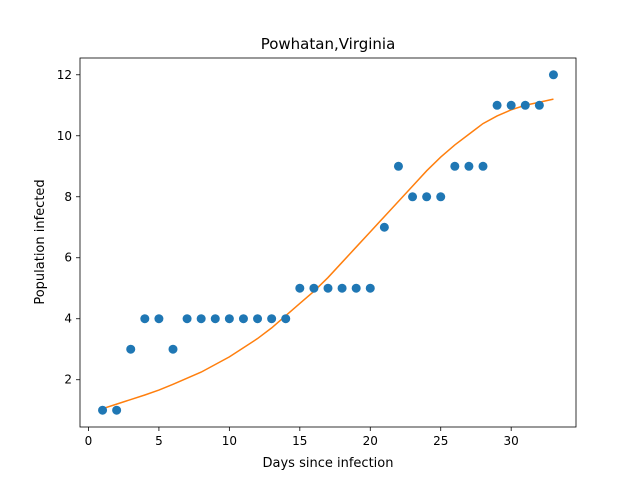 The image size is (640, 480). Describe the element at coordinates (68, 380) in the screenshot. I see `y-tick-label: 2` at that location.